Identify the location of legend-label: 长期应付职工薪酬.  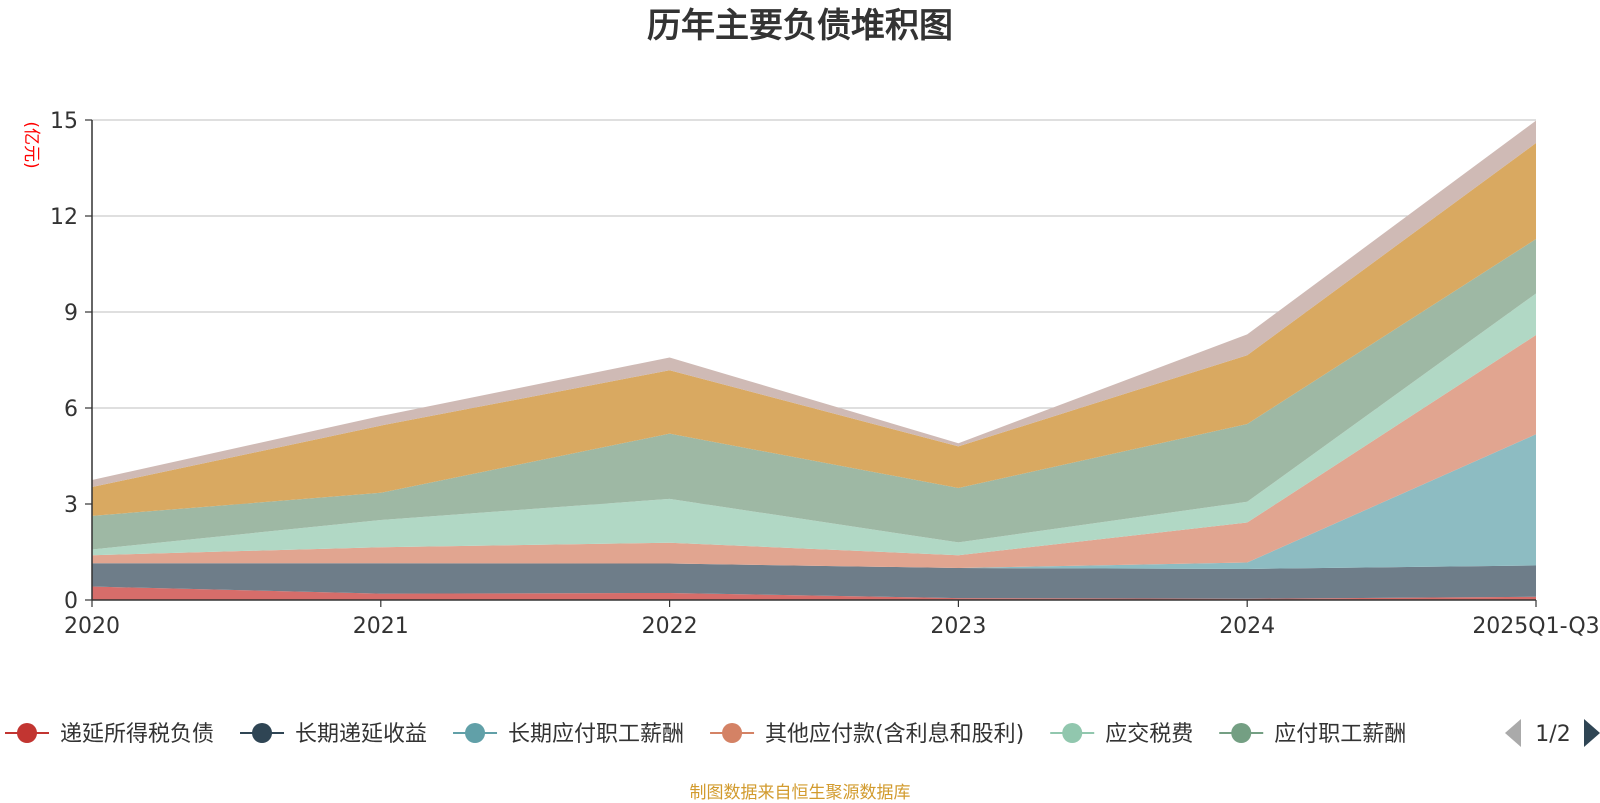
(596, 734).